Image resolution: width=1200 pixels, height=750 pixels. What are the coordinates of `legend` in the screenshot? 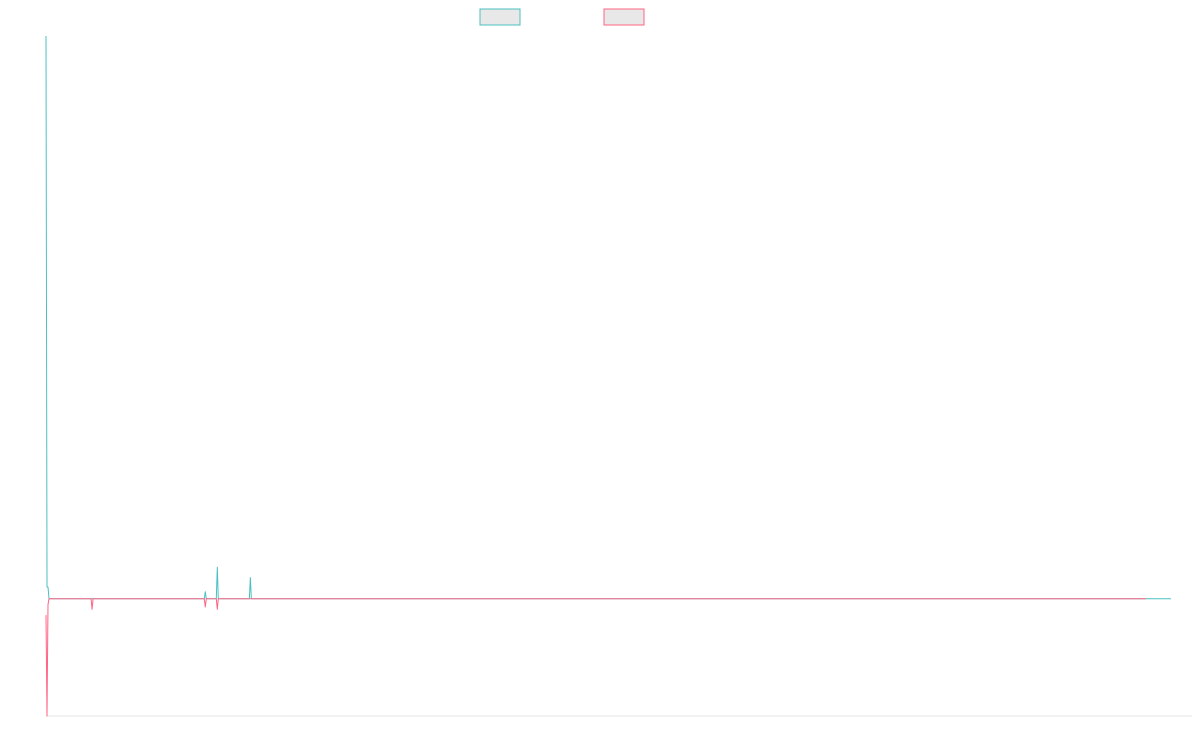 It's located at (562, 17).